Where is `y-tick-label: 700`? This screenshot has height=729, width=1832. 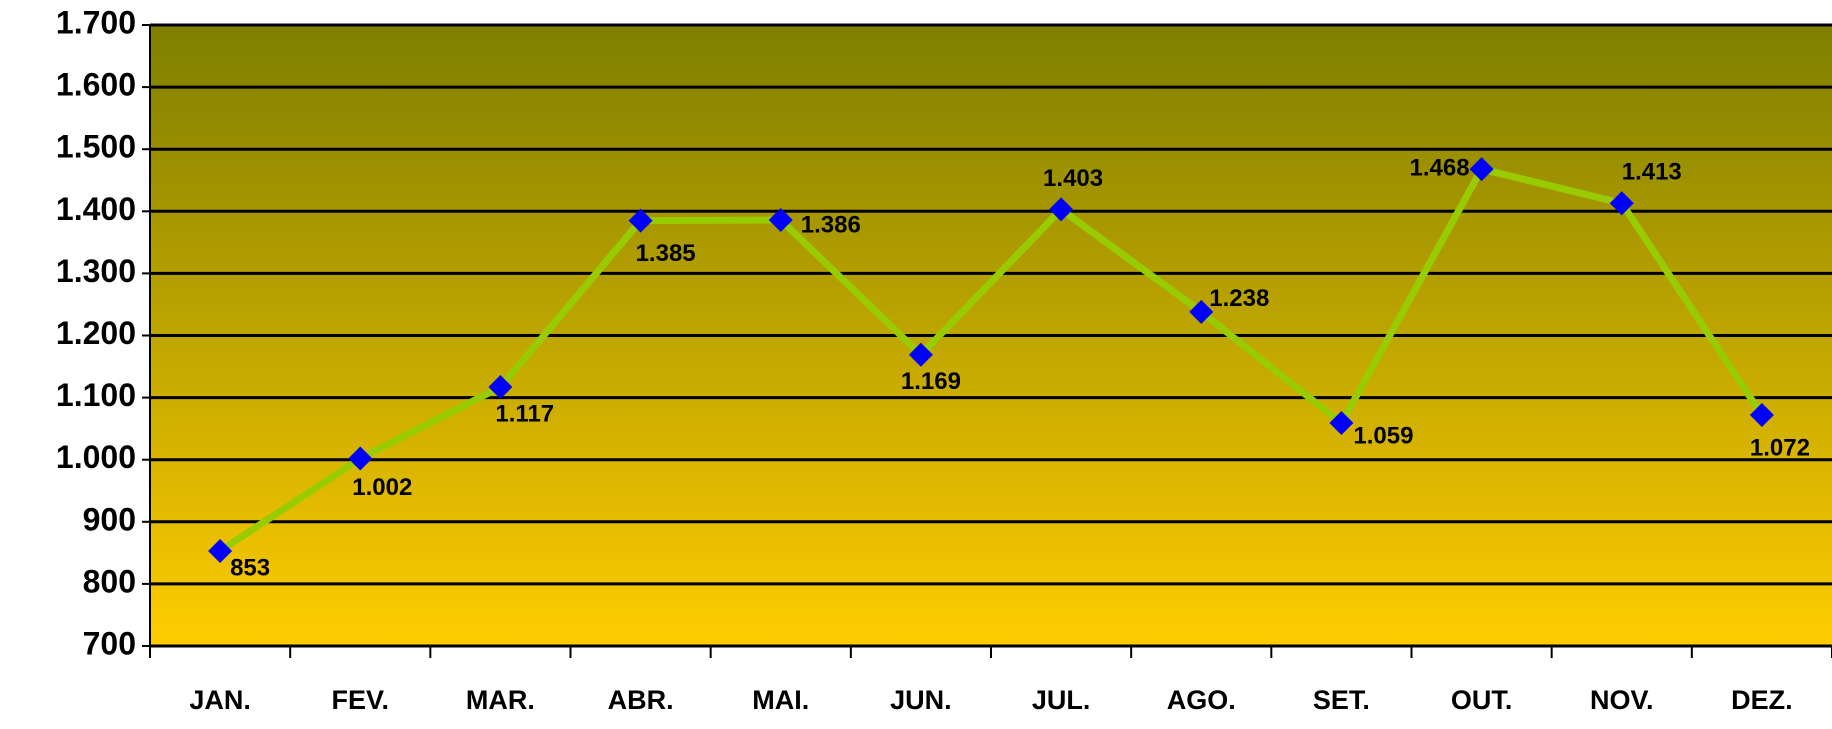 y-tick-label: 700 is located at coordinates (109, 643).